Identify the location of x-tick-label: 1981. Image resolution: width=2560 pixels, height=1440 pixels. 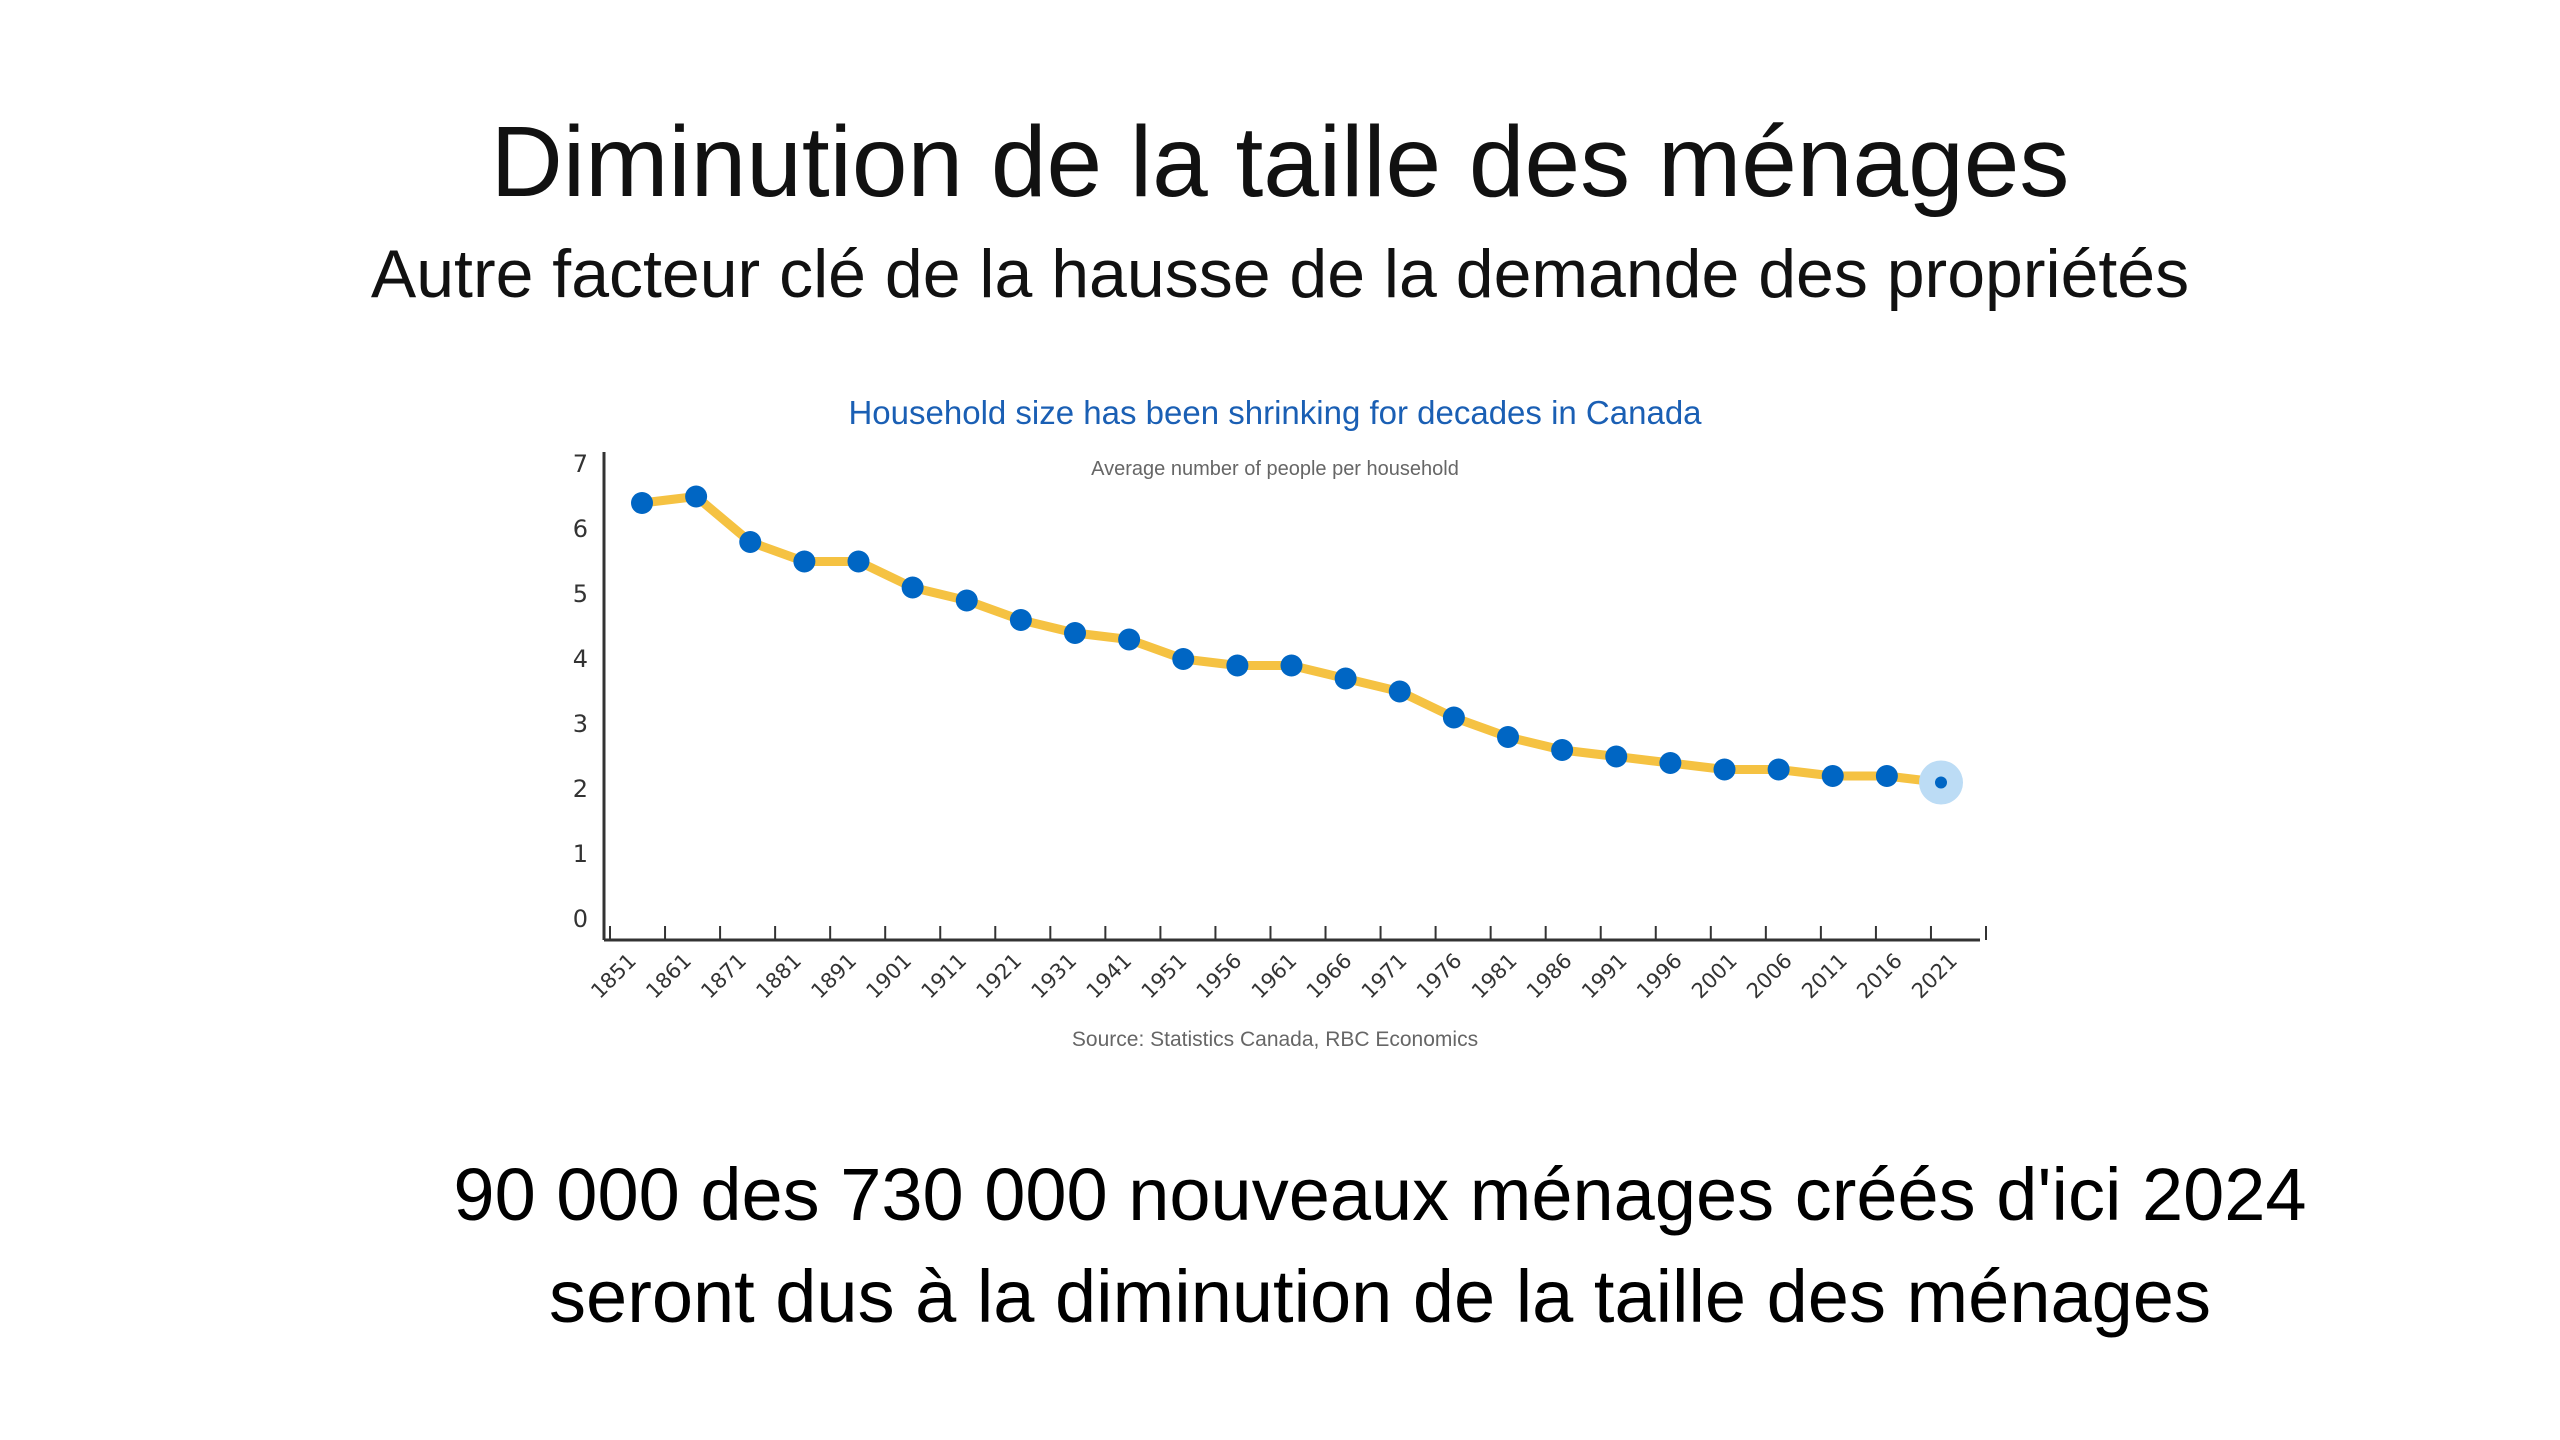
(1494, 976).